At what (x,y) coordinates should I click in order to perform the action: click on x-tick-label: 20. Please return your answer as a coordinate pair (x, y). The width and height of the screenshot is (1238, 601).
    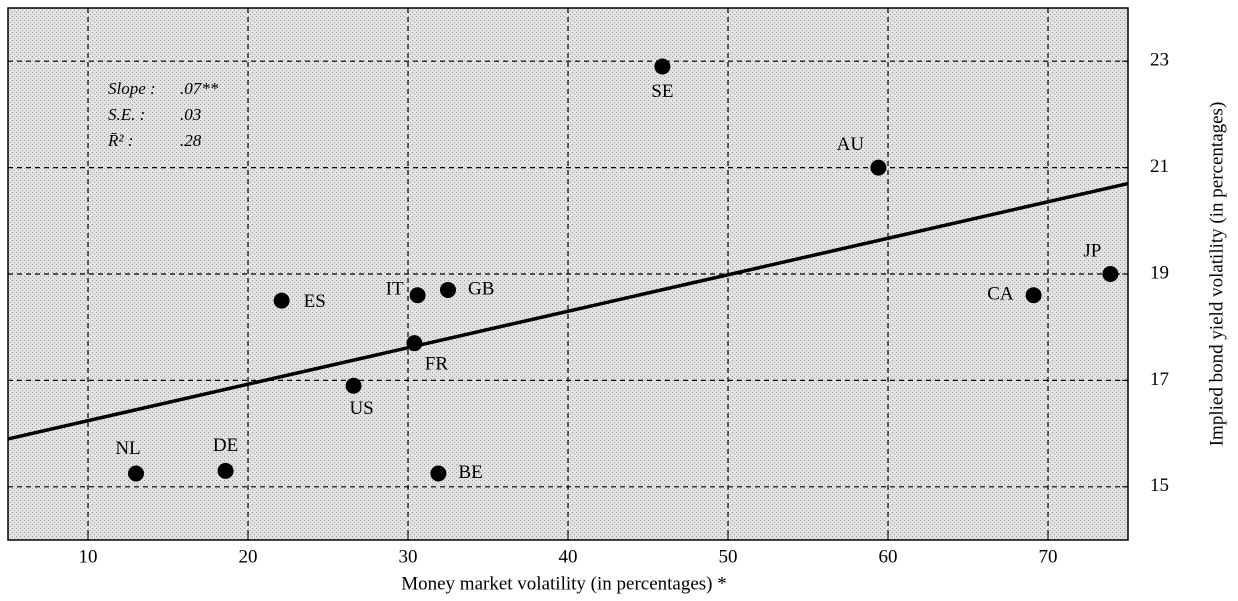
    Looking at the image, I should click on (248, 556).